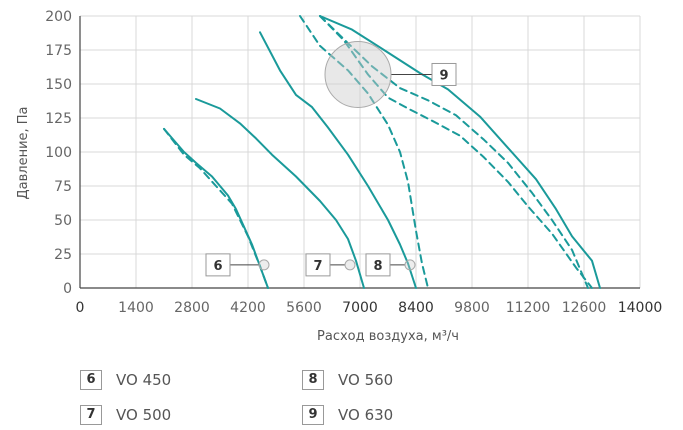 The image size is (683, 430). Describe the element at coordinates (91, 380) in the screenshot. I see `legend-tag: 6` at that location.